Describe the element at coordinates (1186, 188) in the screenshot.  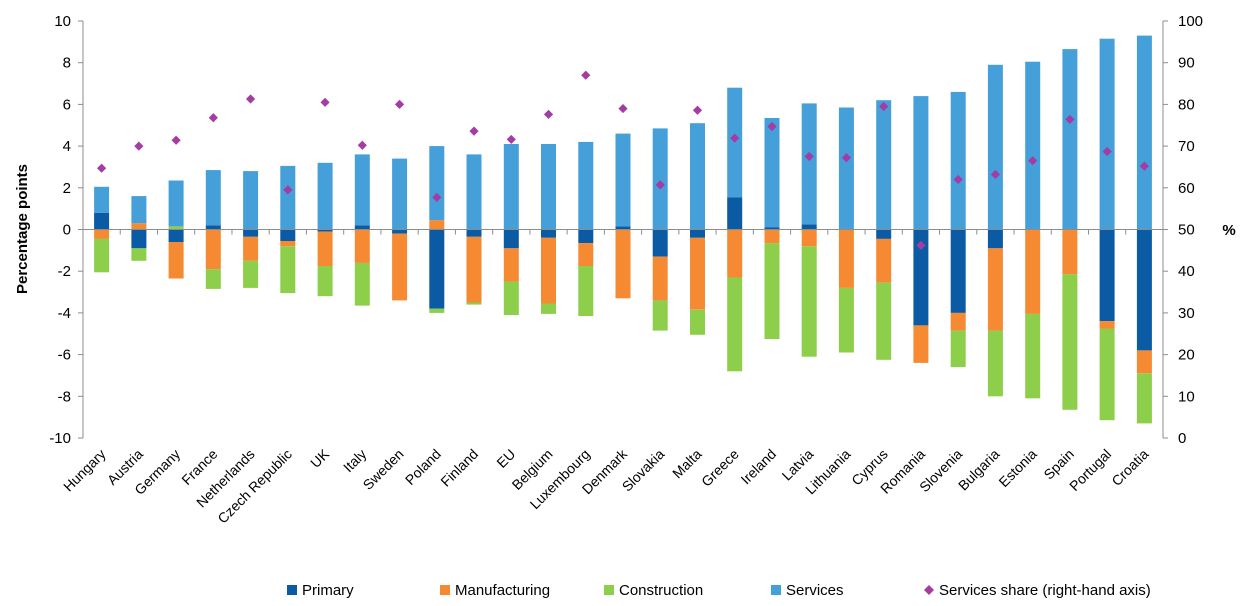
I see `y2-tick-label: 60` at that location.